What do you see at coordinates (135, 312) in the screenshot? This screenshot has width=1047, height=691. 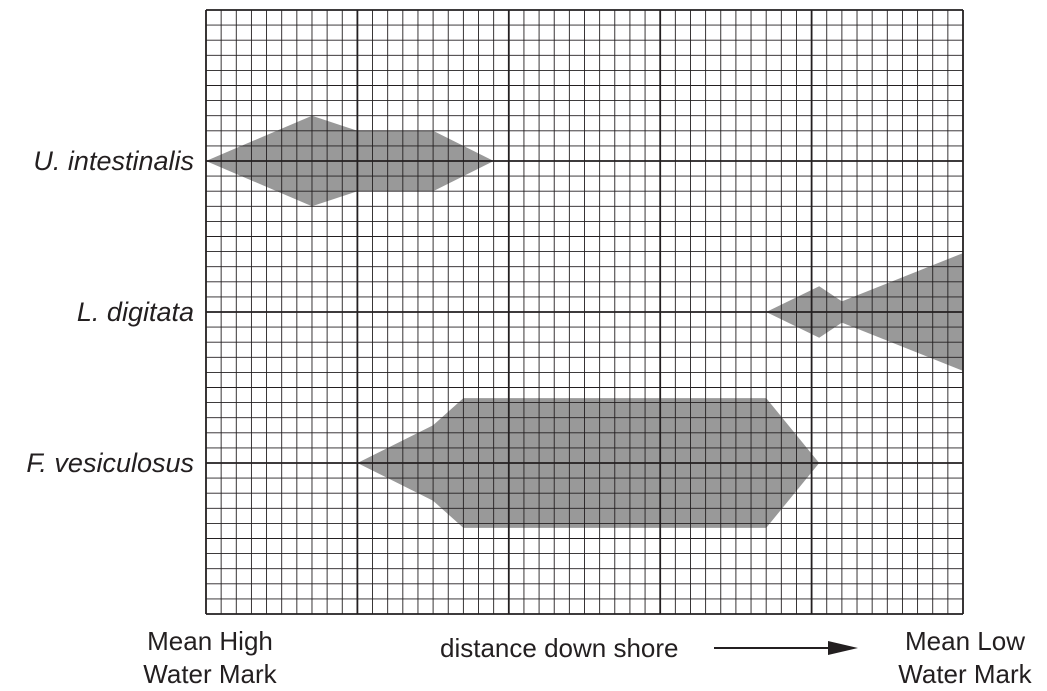 I see `species-label-l-digitata: L. digitata` at bounding box center [135, 312].